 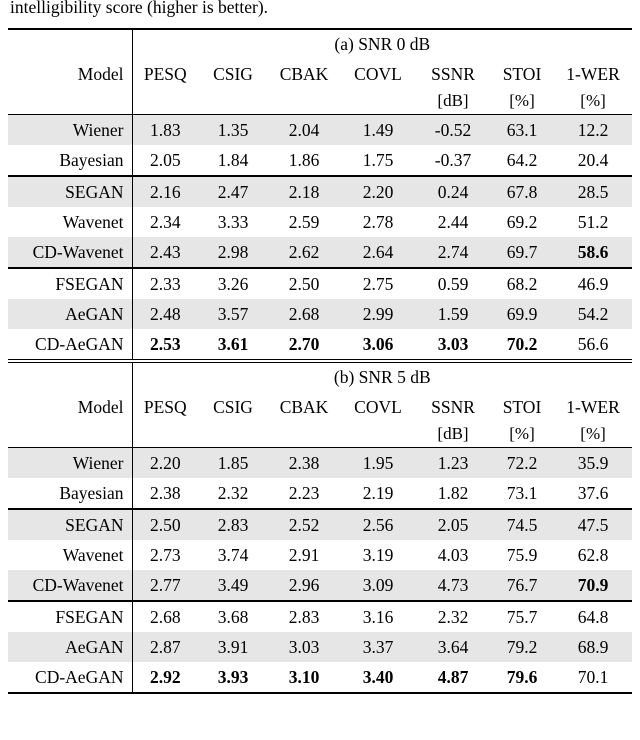 I want to click on value-cell: 1.82, so click(x=453, y=492).